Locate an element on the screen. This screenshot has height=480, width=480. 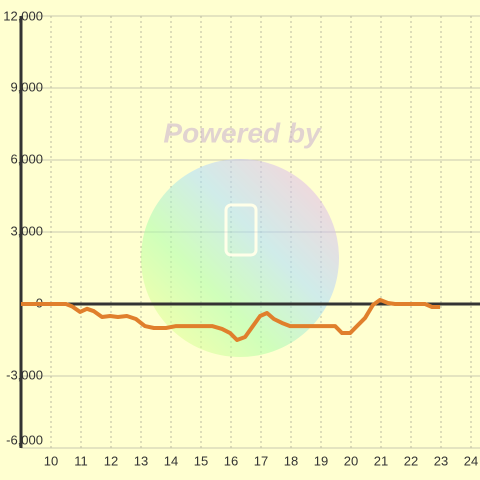
y-tick-label: 6,000 is located at coordinates (26, 158).